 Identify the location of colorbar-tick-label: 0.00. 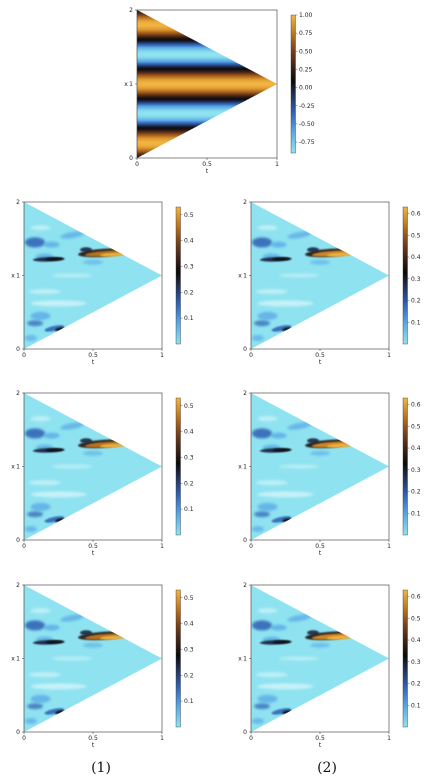
(306, 88).